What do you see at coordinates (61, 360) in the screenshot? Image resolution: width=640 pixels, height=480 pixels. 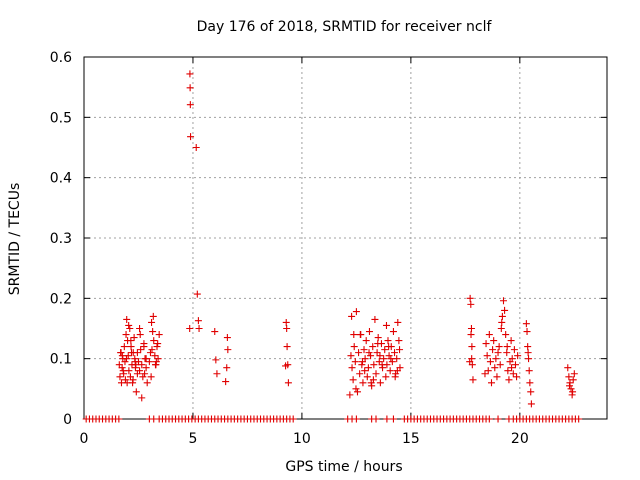 I see `y-tick-label: 0.1` at bounding box center [61, 360].